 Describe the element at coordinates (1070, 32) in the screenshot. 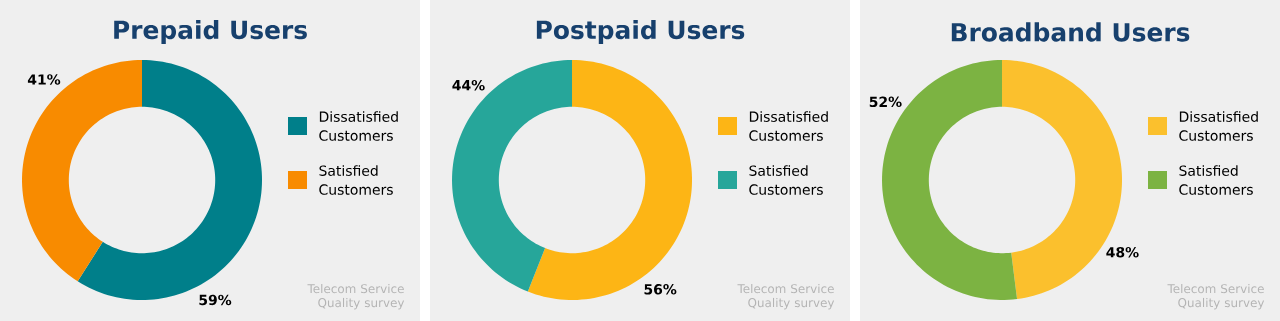

I see `chart-title: Broadband Users` at that location.